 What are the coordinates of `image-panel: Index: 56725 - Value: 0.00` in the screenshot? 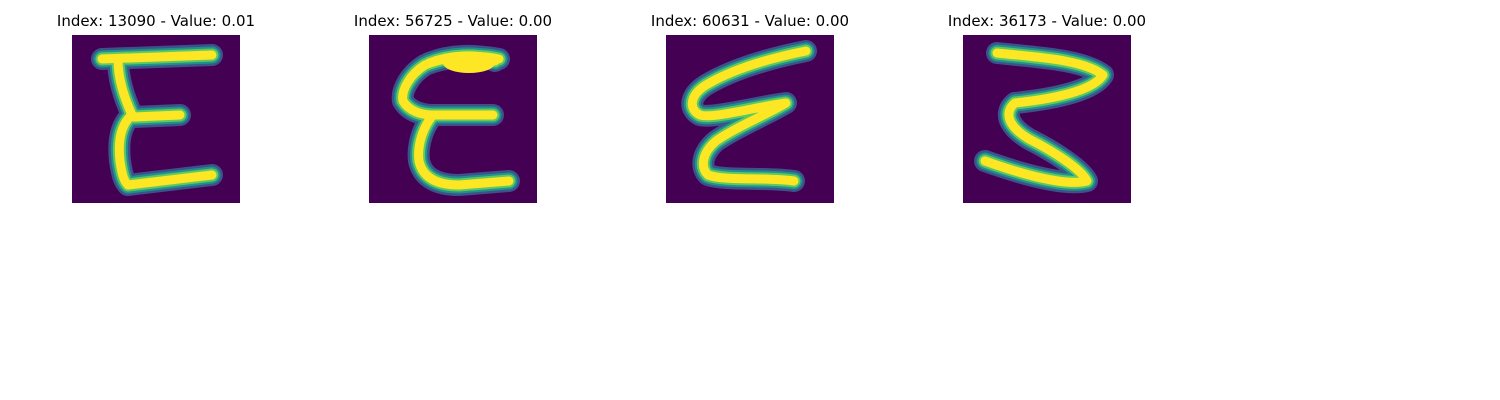 It's located at (453, 105).